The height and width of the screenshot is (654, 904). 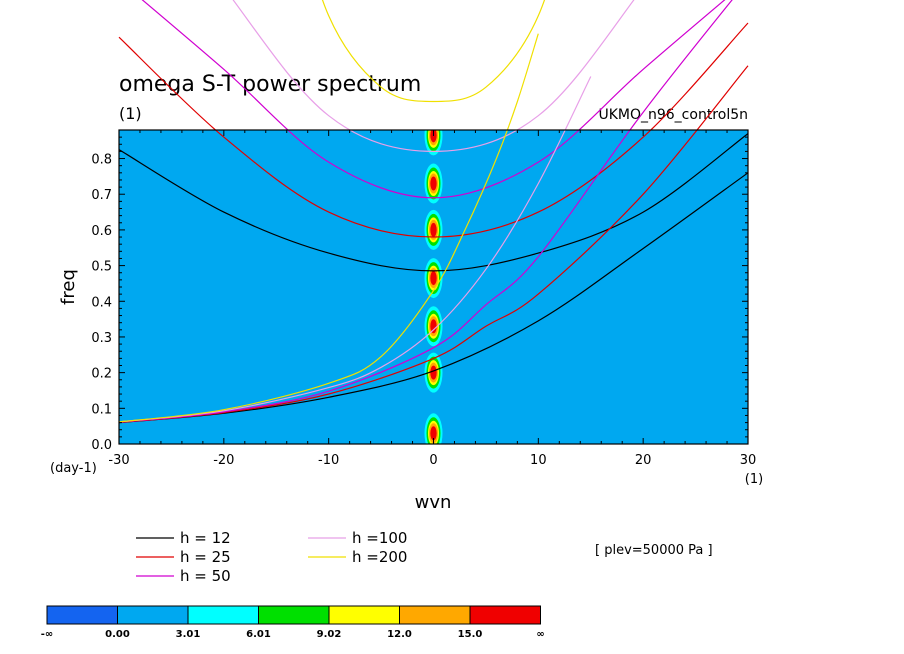 What do you see at coordinates (399, 634) in the screenshot?
I see `colorbar-label-5: 12.0` at bounding box center [399, 634].